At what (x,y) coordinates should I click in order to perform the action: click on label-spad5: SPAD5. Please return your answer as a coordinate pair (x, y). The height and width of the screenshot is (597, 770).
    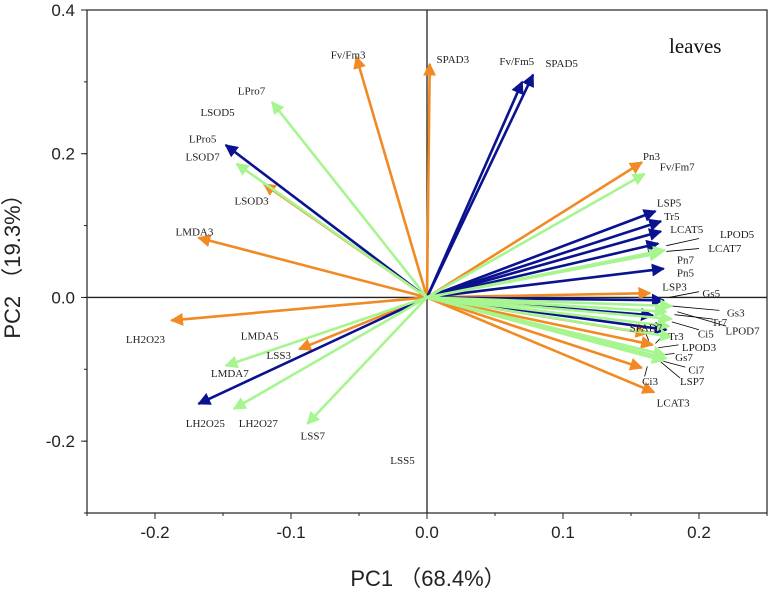
    Looking at the image, I should click on (561, 64).